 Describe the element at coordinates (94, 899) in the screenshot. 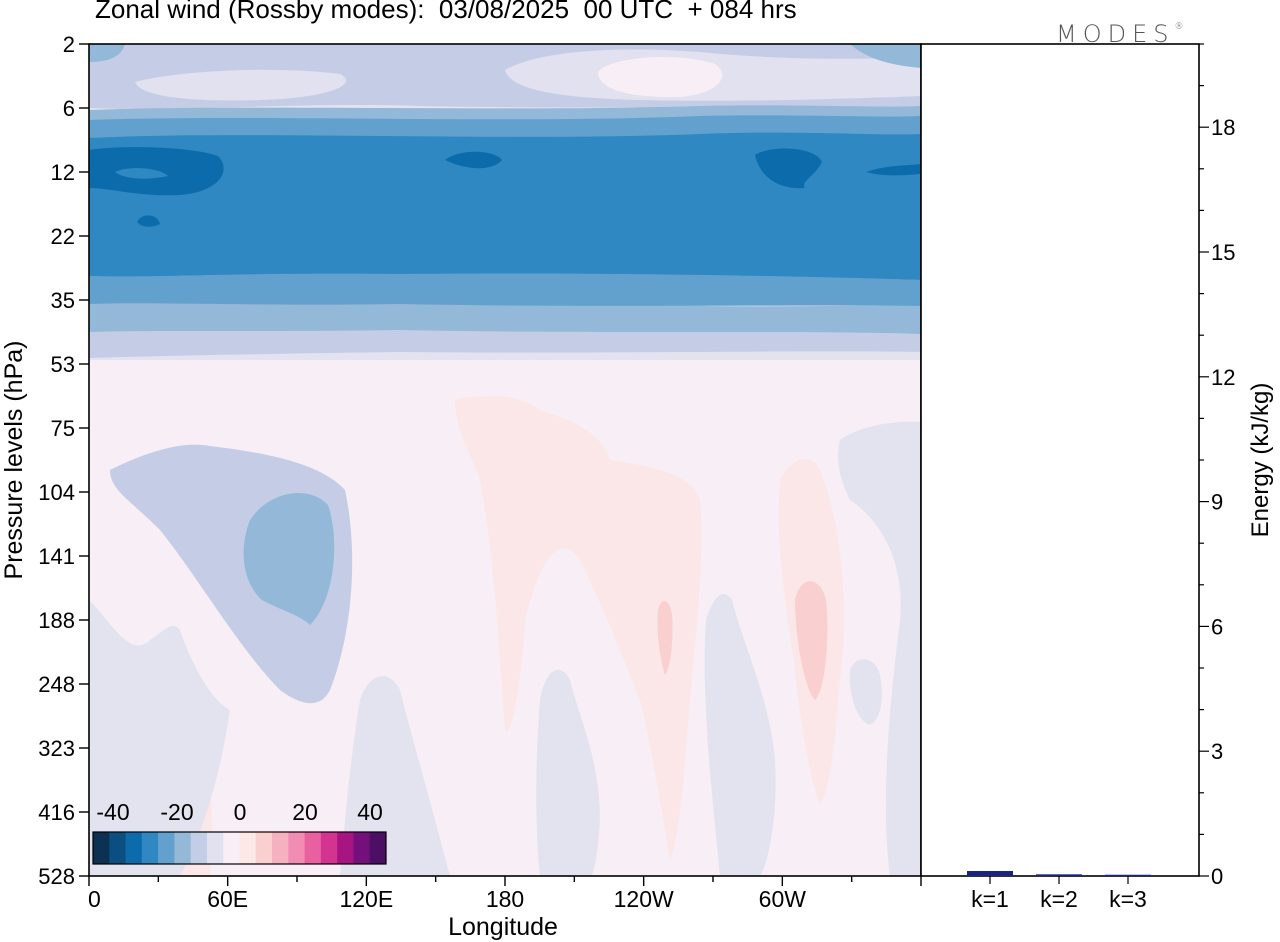

I see `x-tick-label: 0` at that location.